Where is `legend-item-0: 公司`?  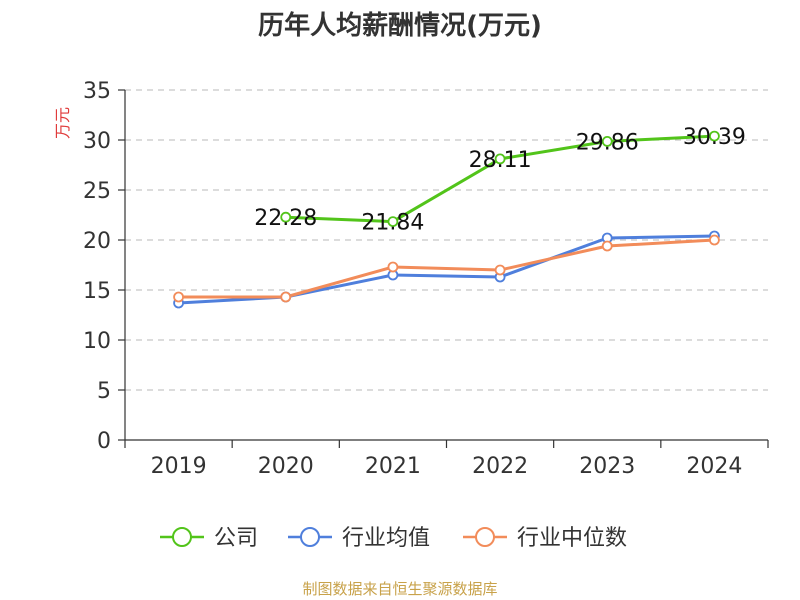 legend-item-0: 公司 is located at coordinates (209, 538).